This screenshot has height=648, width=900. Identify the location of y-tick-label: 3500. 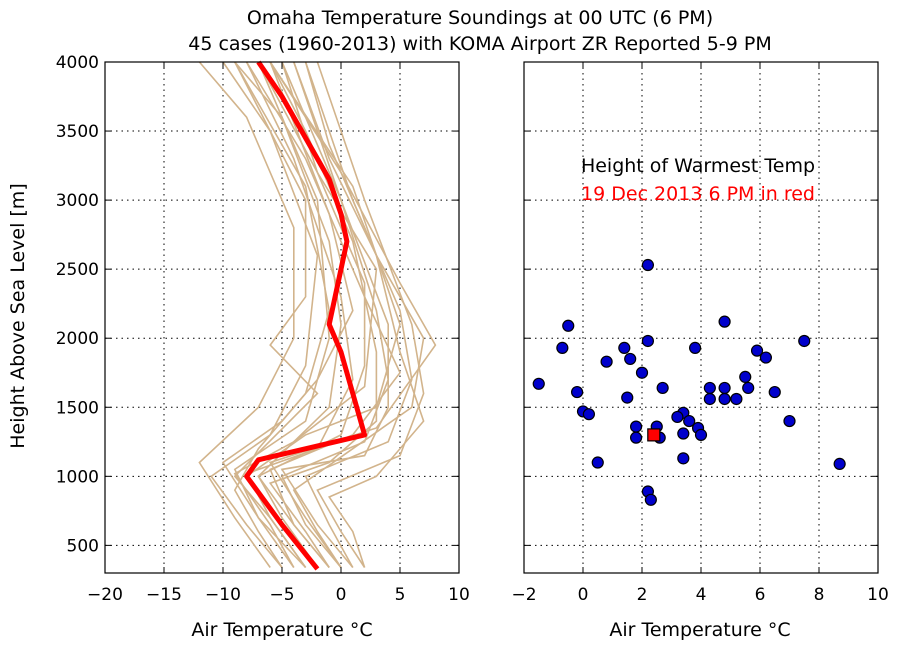
(77, 132).